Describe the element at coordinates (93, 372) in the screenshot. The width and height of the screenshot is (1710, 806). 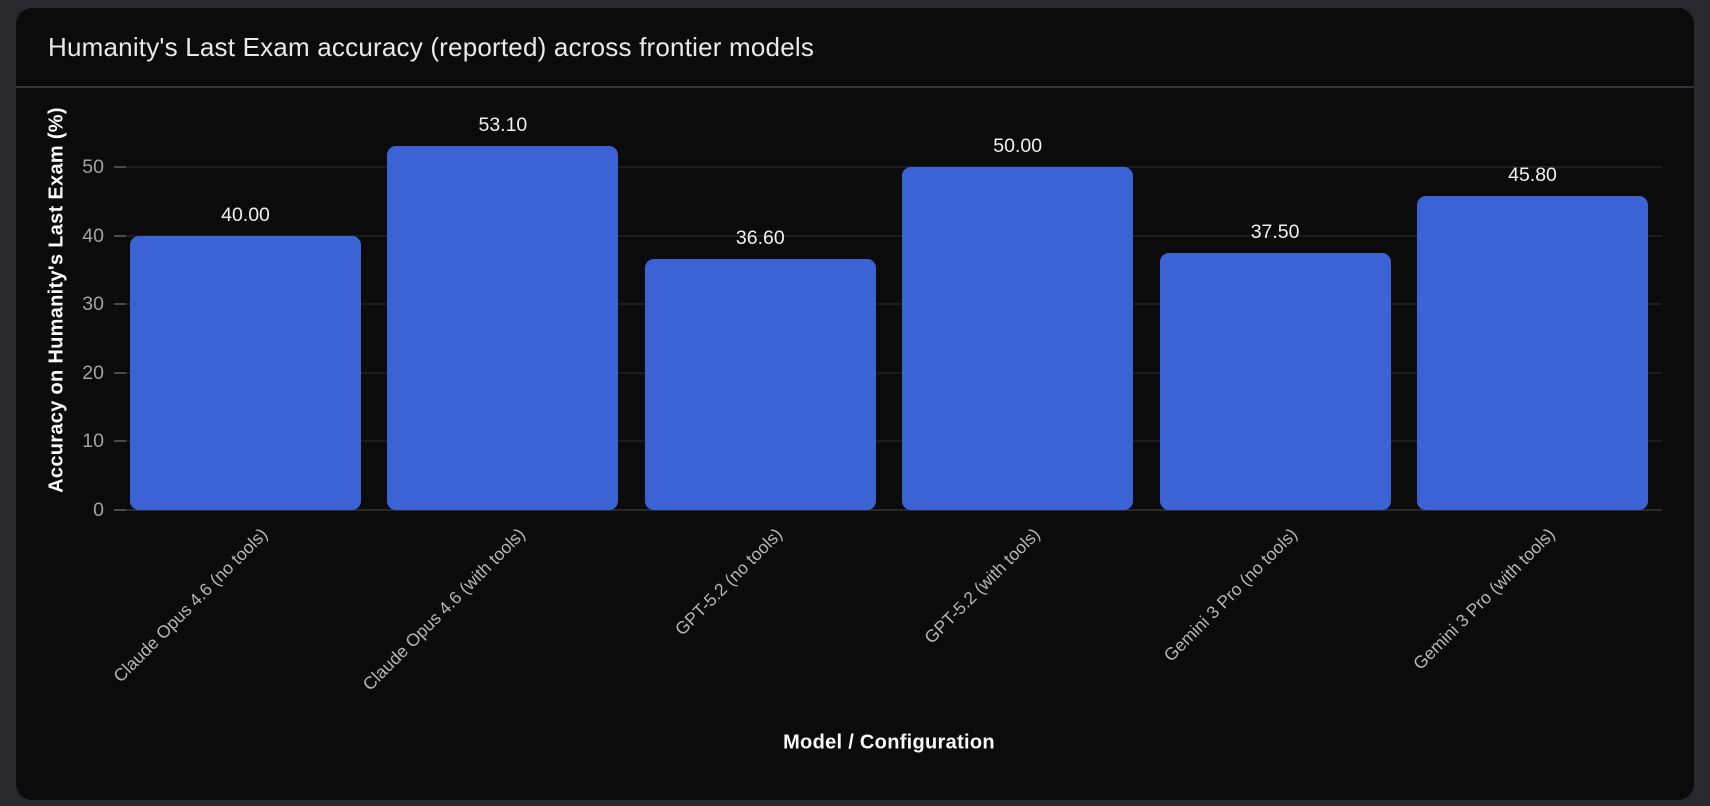
I see `y-tick-label: 20` at that location.